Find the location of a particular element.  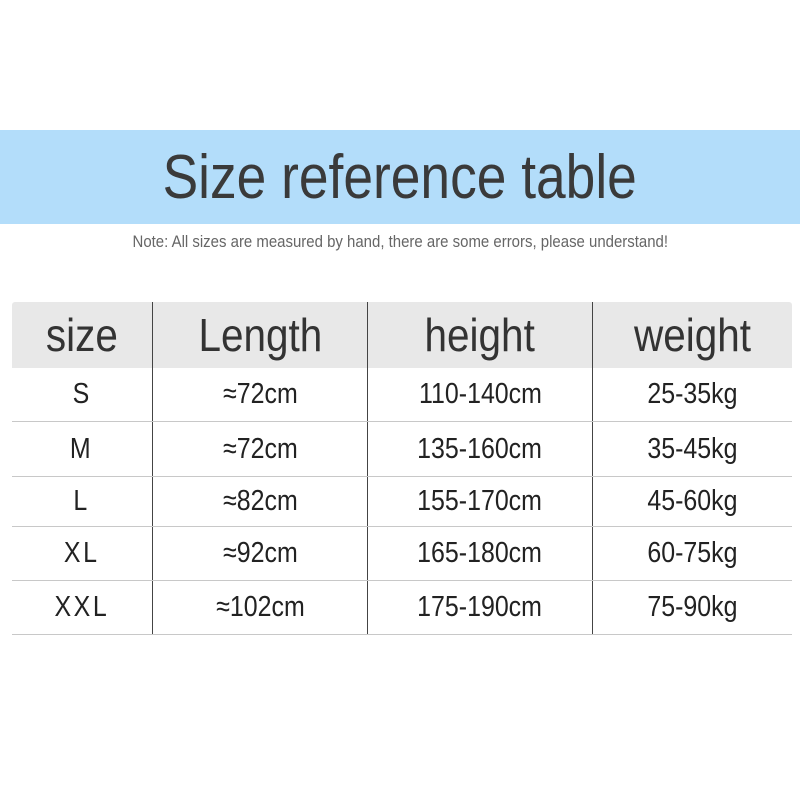

cell-value: XXL is located at coordinates (82, 607).